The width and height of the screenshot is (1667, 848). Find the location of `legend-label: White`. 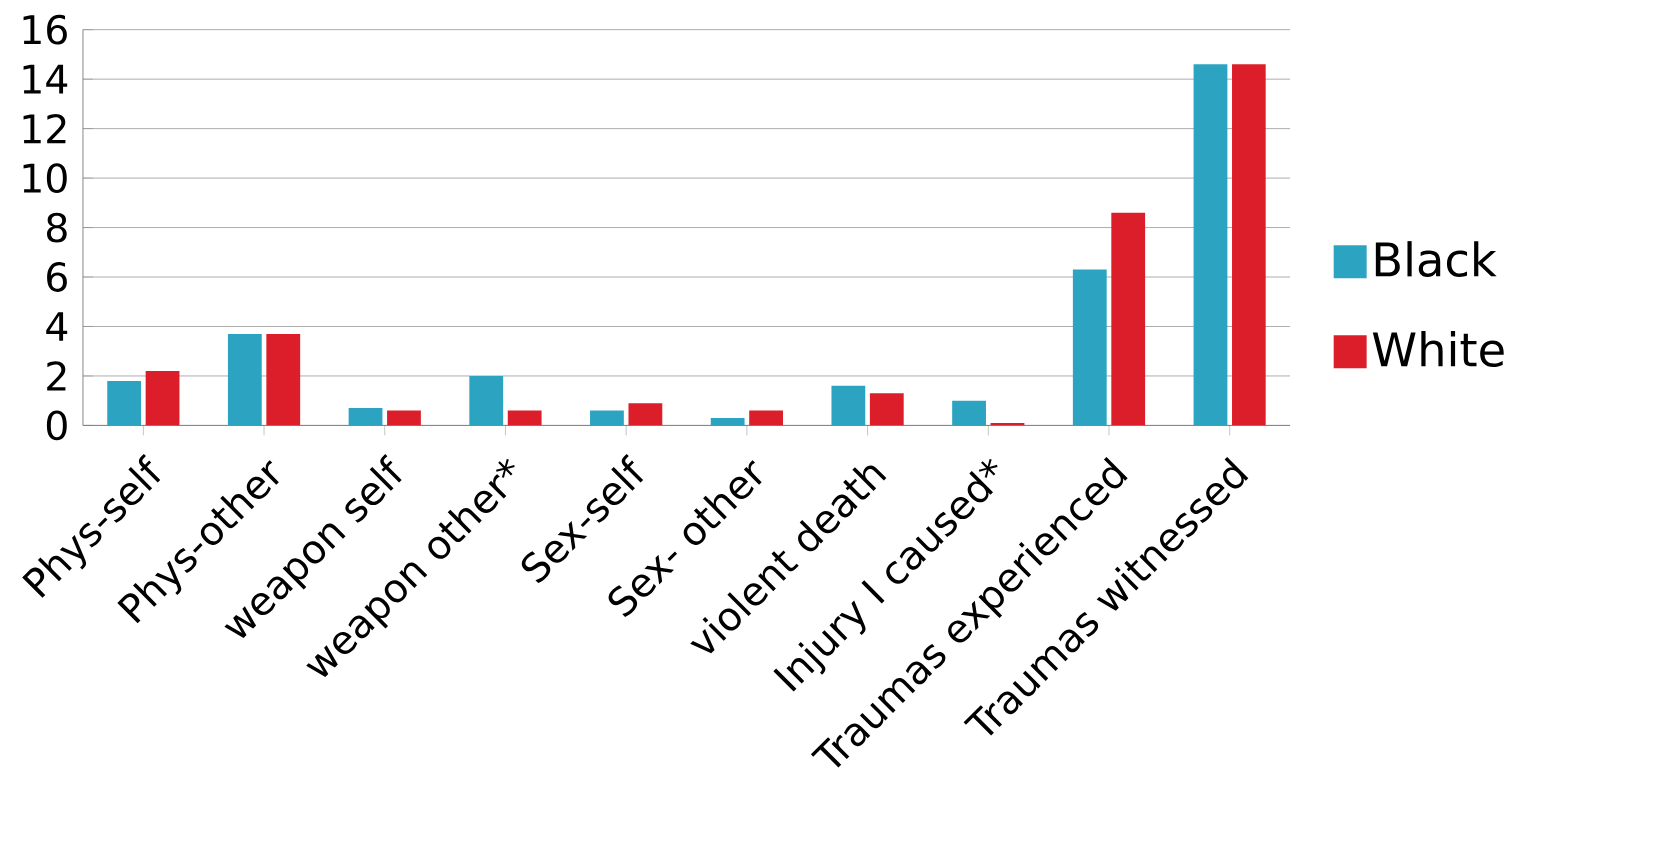

legend-label: White is located at coordinates (1438, 349).